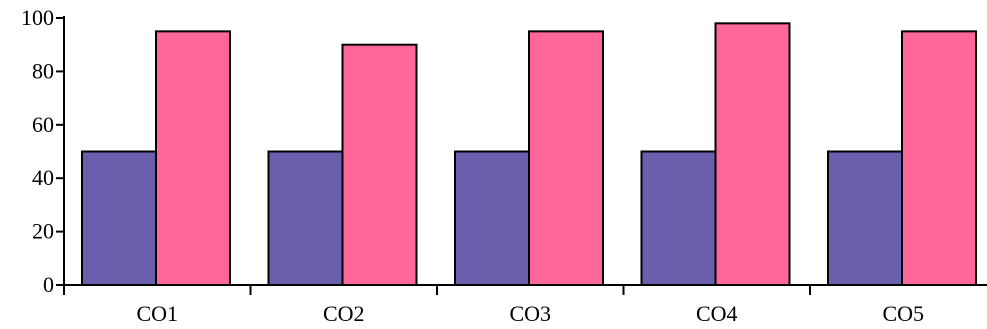  Describe the element at coordinates (48, 284) in the screenshot. I see `y-tick-label-0: 0` at that location.